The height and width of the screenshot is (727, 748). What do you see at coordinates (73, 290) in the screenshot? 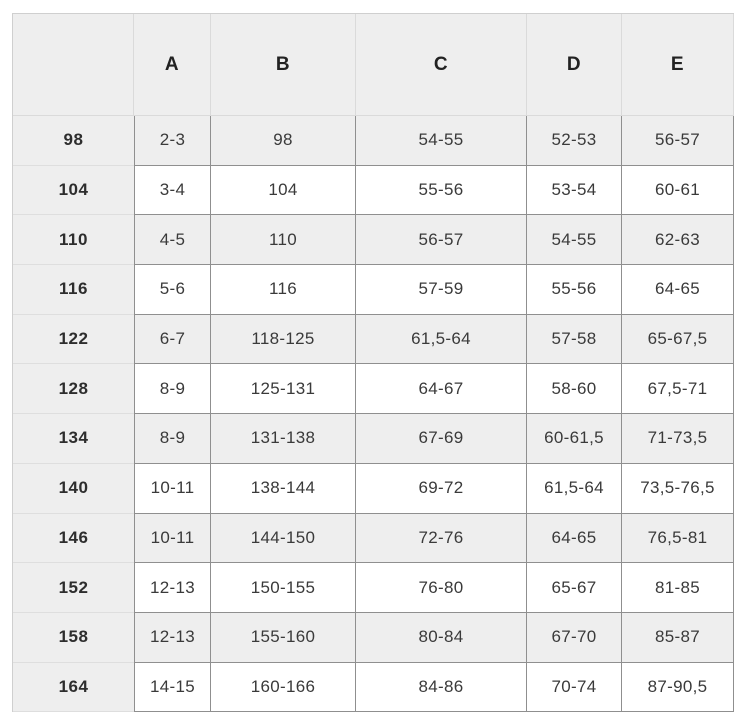
I see `row-header-size: 116` at bounding box center [73, 290].